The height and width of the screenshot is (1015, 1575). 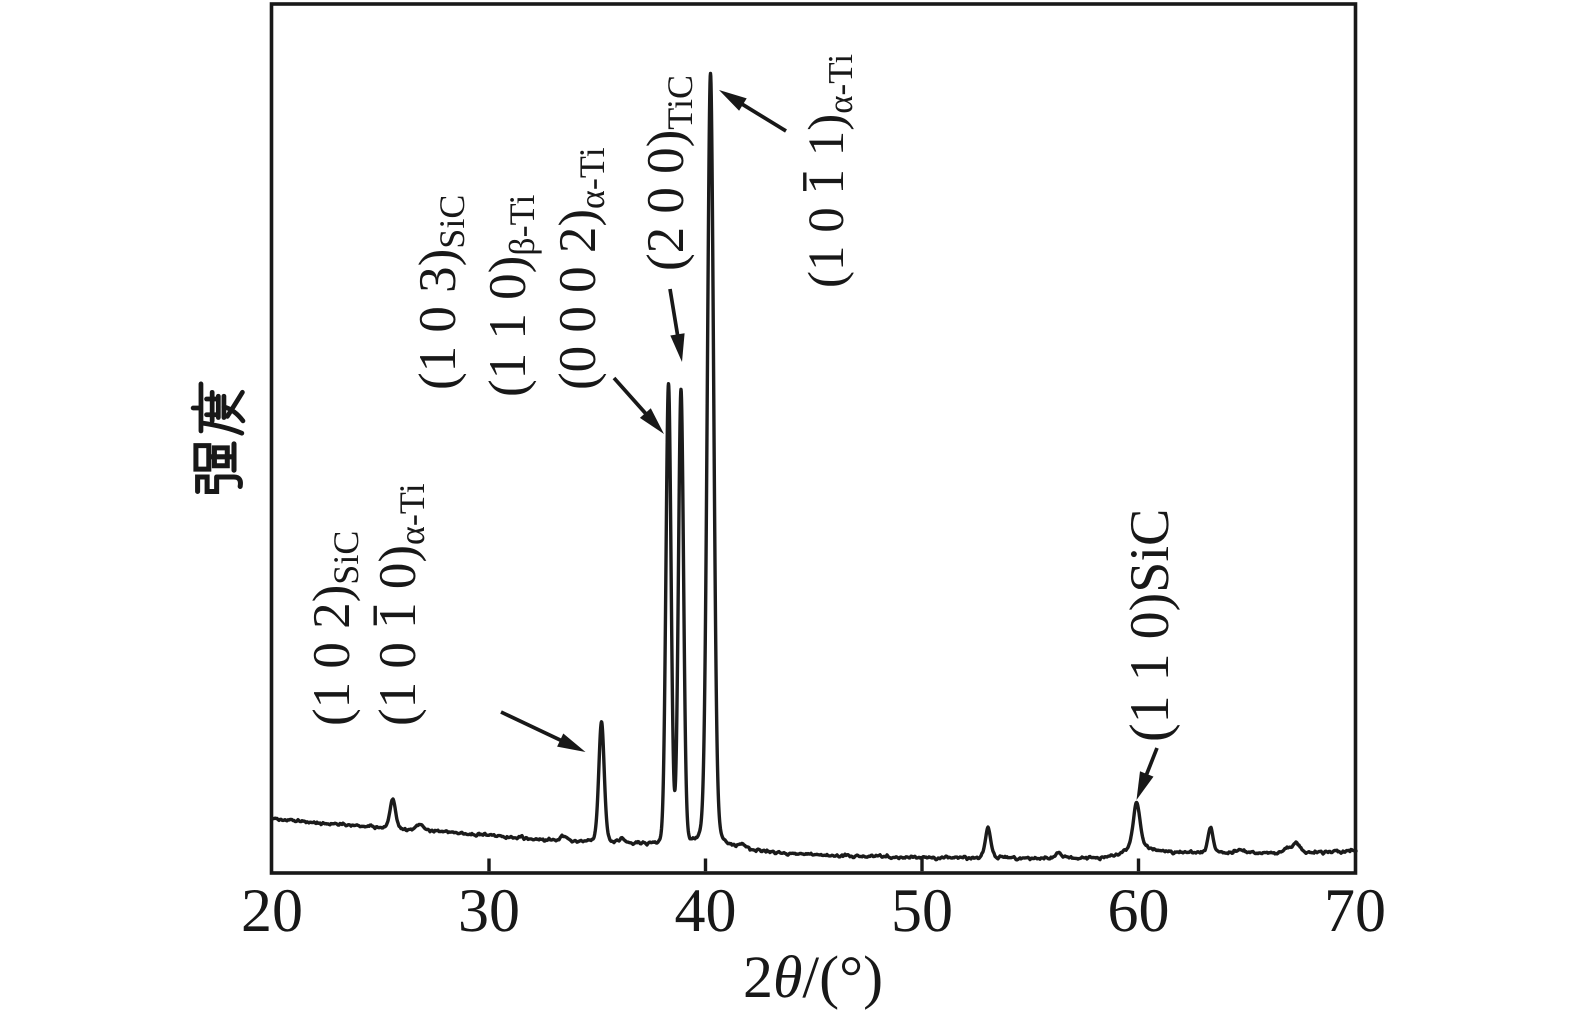 What do you see at coordinates (1150, 625) in the screenshot?
I see `svg-text: (1 1 0)SiC` at bounding box center [1150, 625].